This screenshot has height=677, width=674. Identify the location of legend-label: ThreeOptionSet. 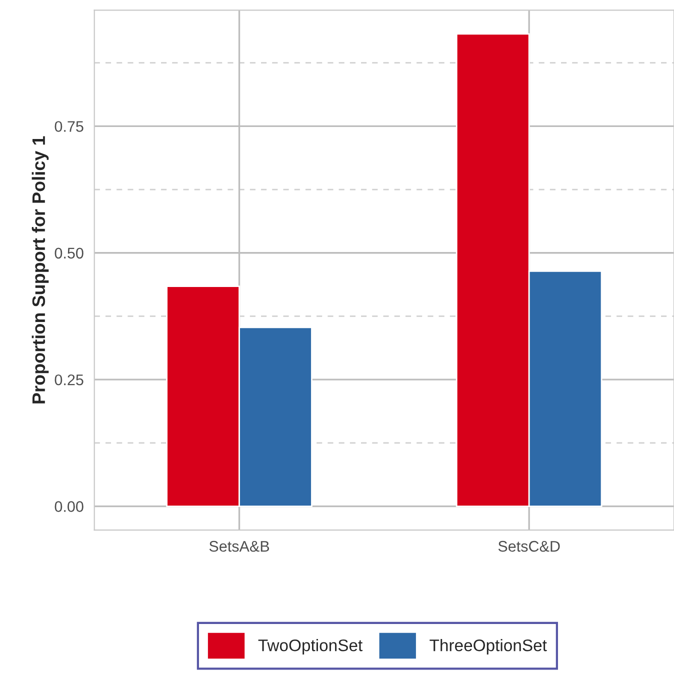
(488, 647).